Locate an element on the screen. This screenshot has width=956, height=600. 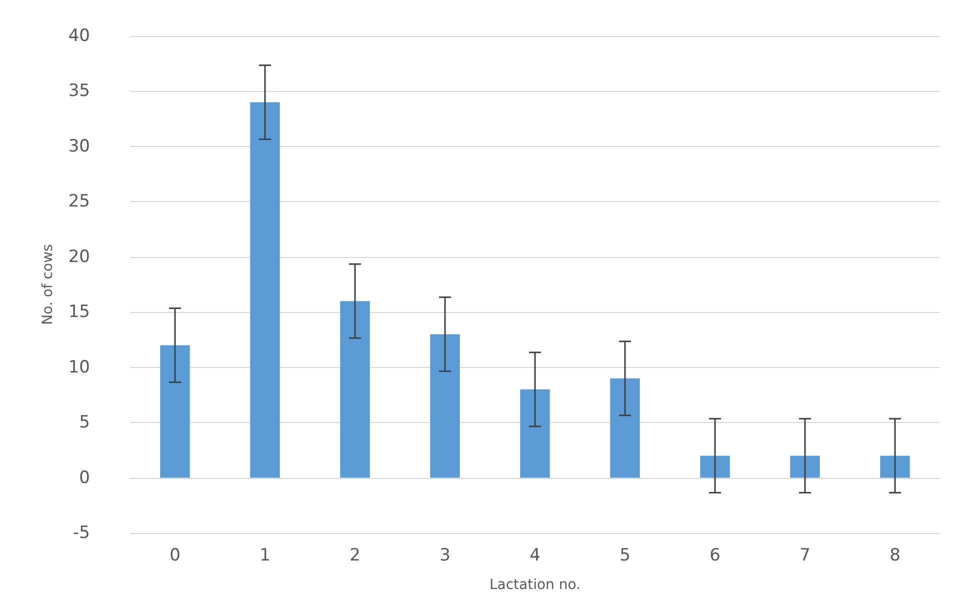
x-tick-label: 6 is located at coordinates (715, 556).